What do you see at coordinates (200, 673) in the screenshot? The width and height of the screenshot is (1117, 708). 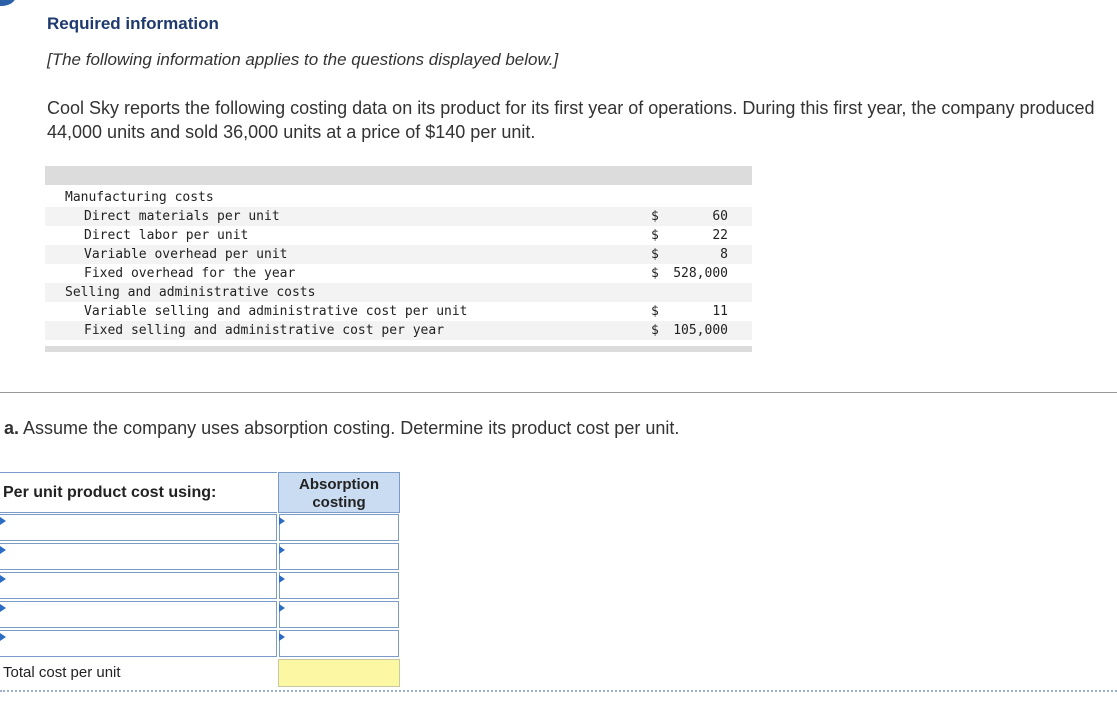 I see `total-row: Total cost per unit` at bounding box center [200, 673].